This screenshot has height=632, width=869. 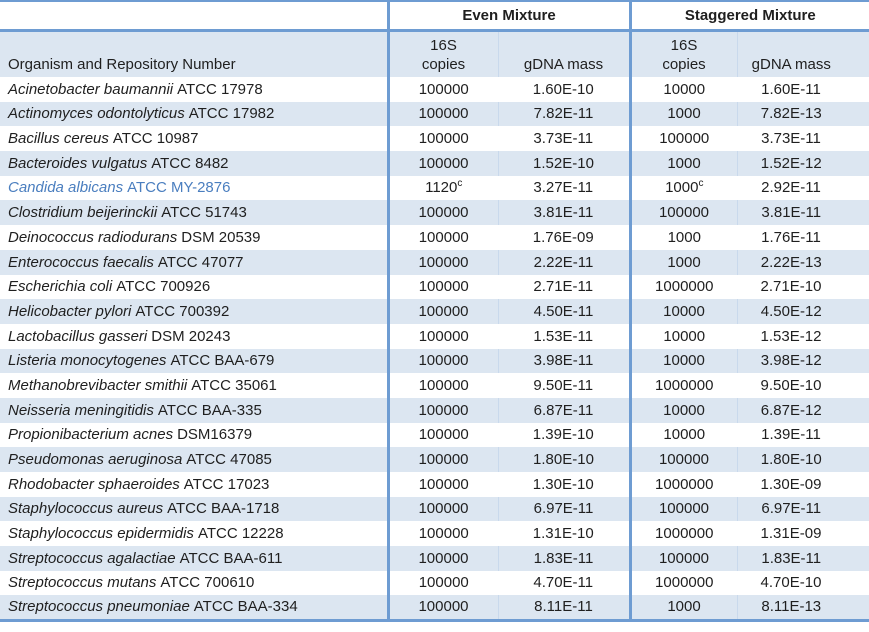 What do you see at coordinates (563, 139) in the screenshot?
I see `even-gdna-mass-cell: 3.73E-11` at bounding box center [563, 139].